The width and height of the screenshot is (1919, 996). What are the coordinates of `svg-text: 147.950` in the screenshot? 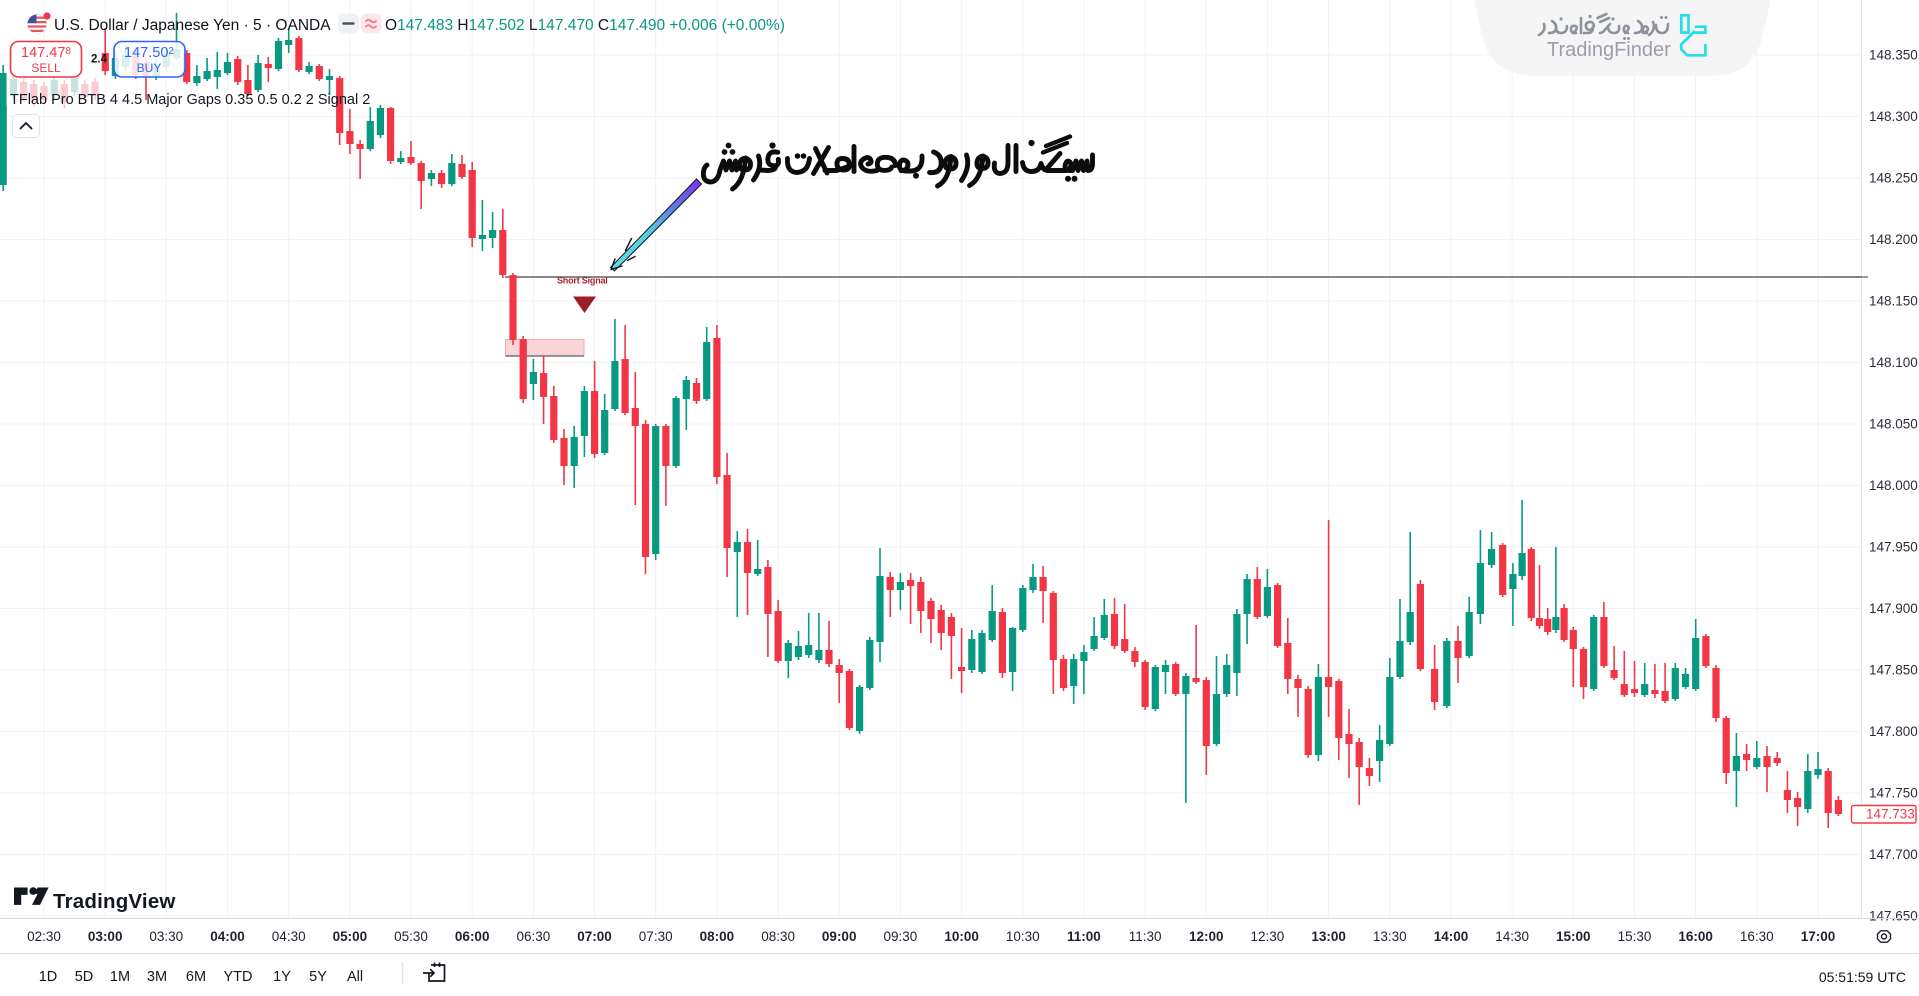 It's located at (1893, 547).